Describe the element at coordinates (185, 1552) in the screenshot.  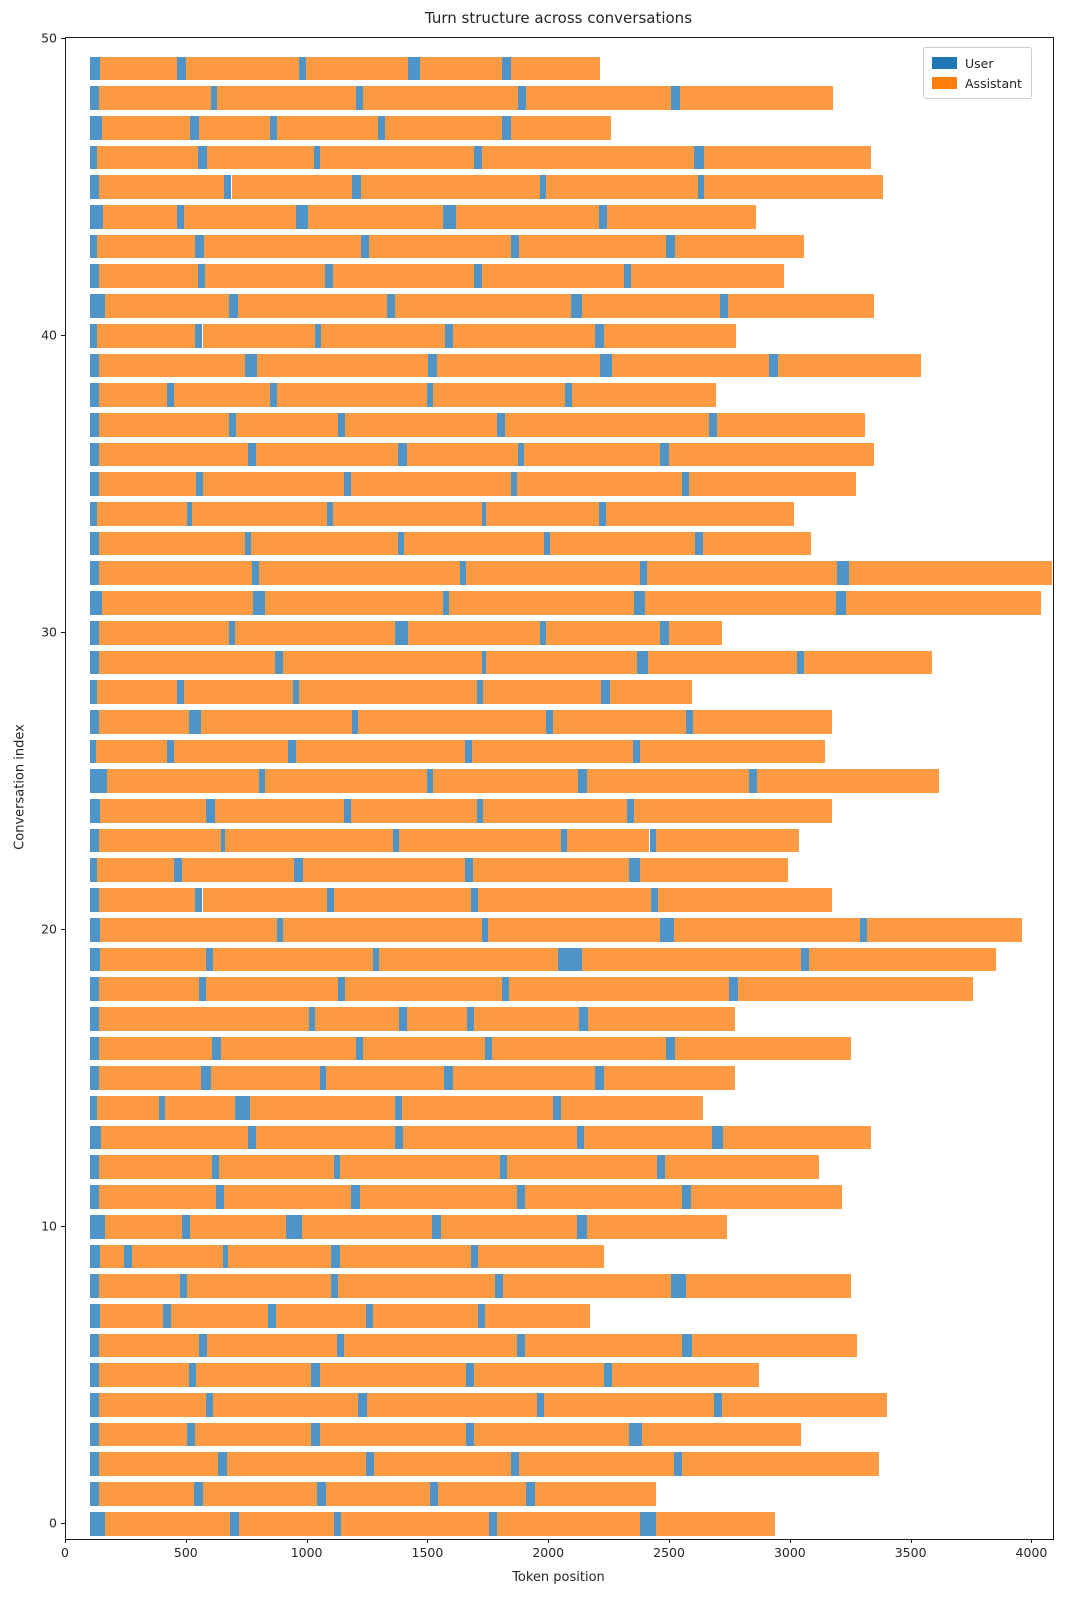
I see `x-tick-label: 500` at that location.